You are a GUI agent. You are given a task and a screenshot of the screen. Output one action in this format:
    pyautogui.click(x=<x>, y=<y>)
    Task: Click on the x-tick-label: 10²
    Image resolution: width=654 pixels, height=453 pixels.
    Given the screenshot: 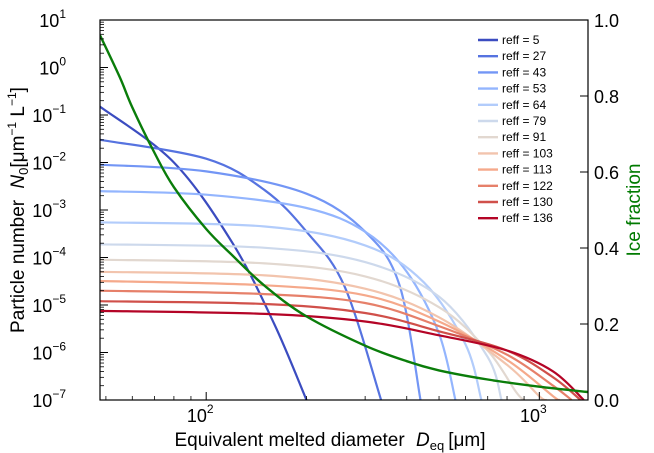 What is the action you would take?
    pyautogui.click(x=200, y=414)
    